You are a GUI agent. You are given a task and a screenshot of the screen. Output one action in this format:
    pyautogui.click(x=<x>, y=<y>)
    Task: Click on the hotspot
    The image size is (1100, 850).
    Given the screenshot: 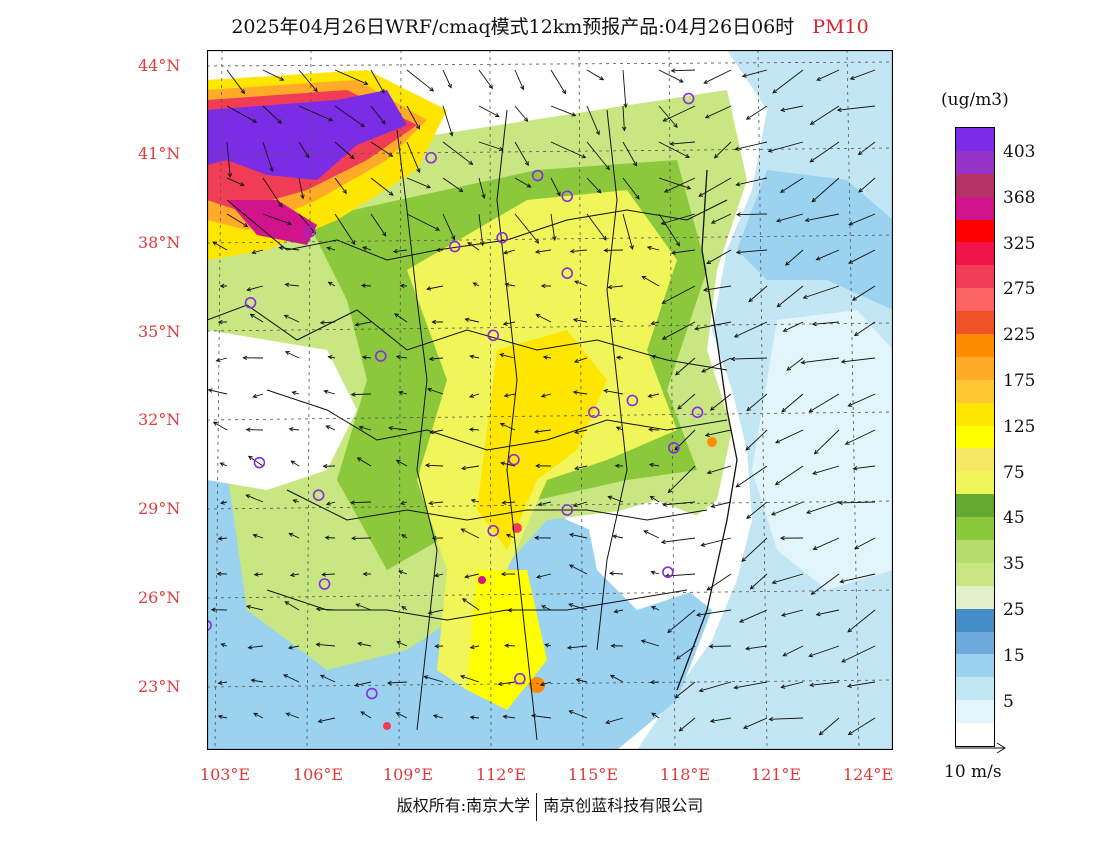 What is the action you would take?
    pyautogui.click(x=517, y=528)
    